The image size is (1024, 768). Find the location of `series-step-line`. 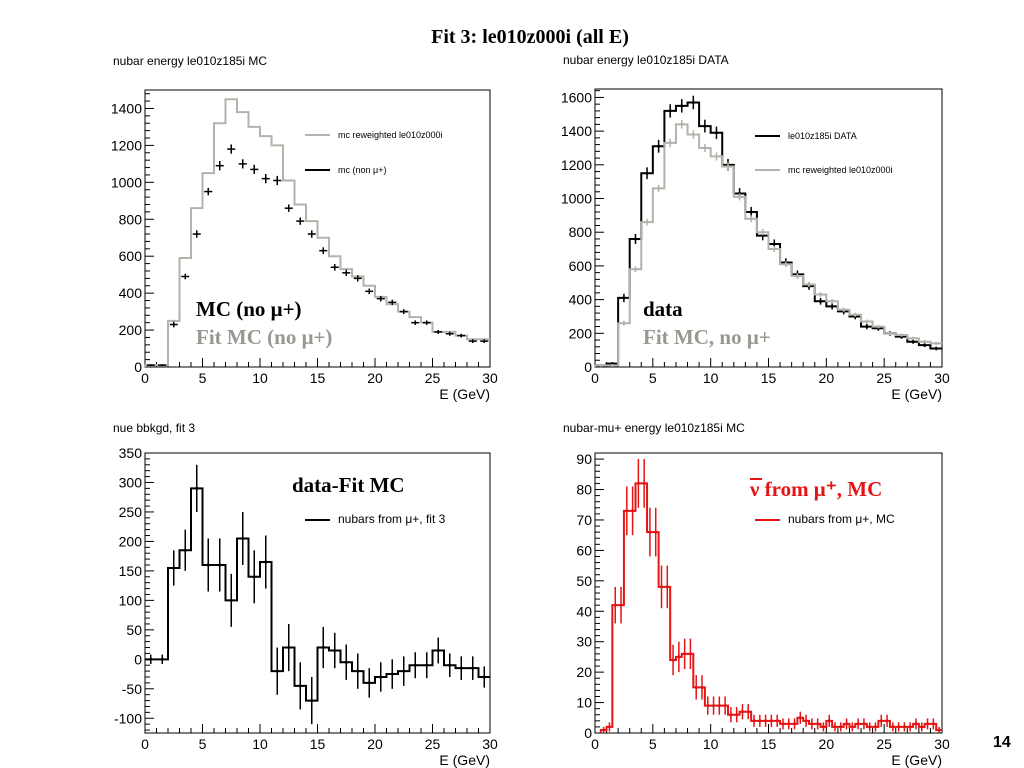

series-step-line is located at coordinates (768, 245).